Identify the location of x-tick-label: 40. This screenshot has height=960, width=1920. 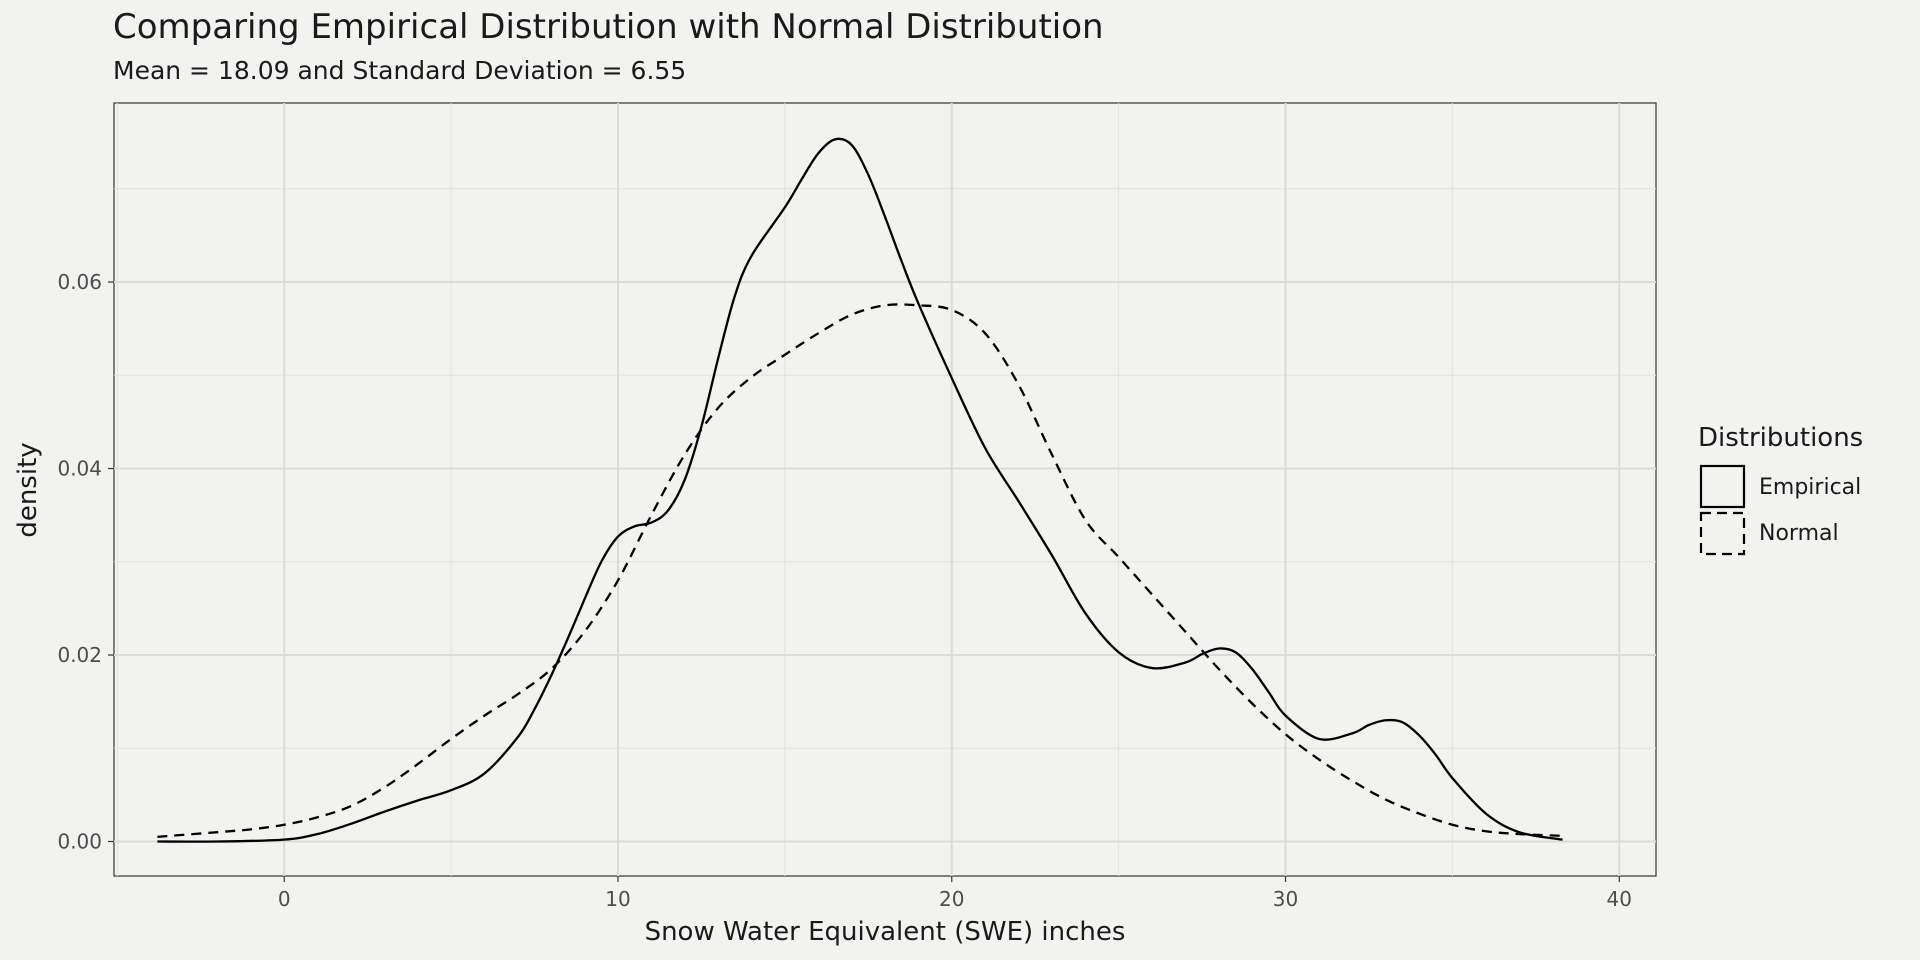
(1619, 899).